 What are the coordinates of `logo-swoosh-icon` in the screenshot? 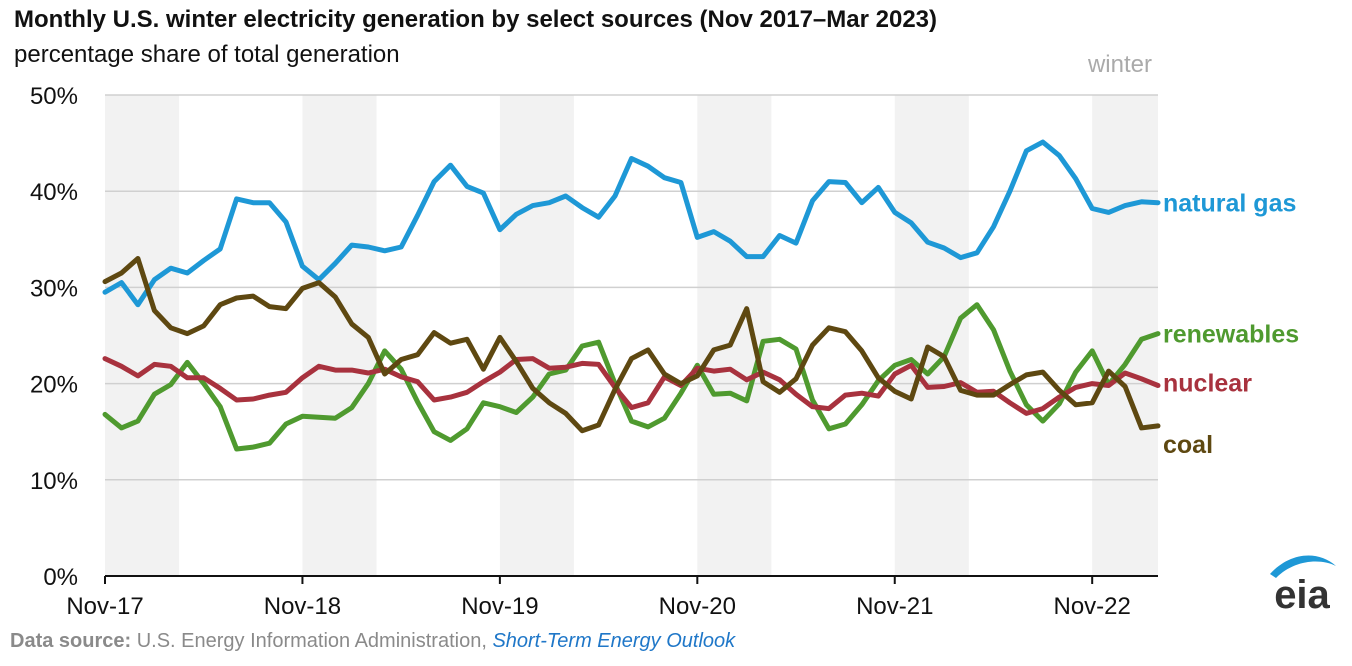 It's located at (1303, 566).